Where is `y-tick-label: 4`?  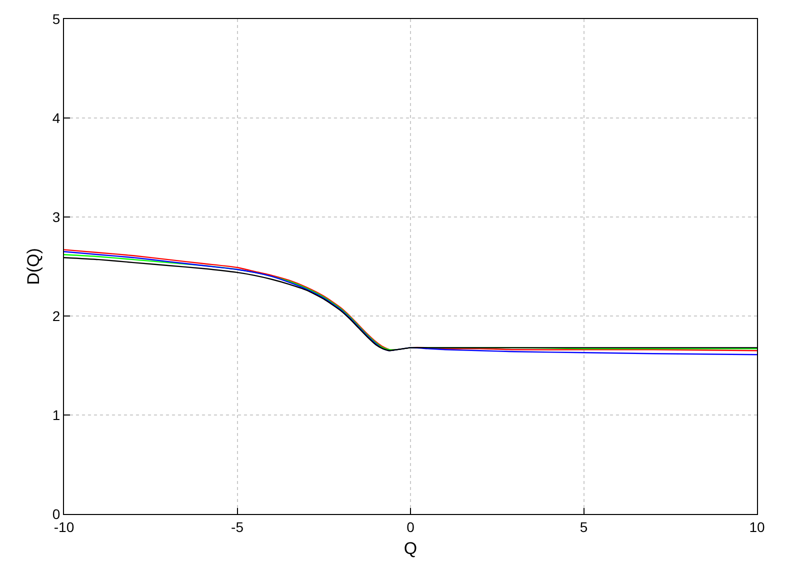 y-tick-label: 4 is located at coordinates (56, 118).